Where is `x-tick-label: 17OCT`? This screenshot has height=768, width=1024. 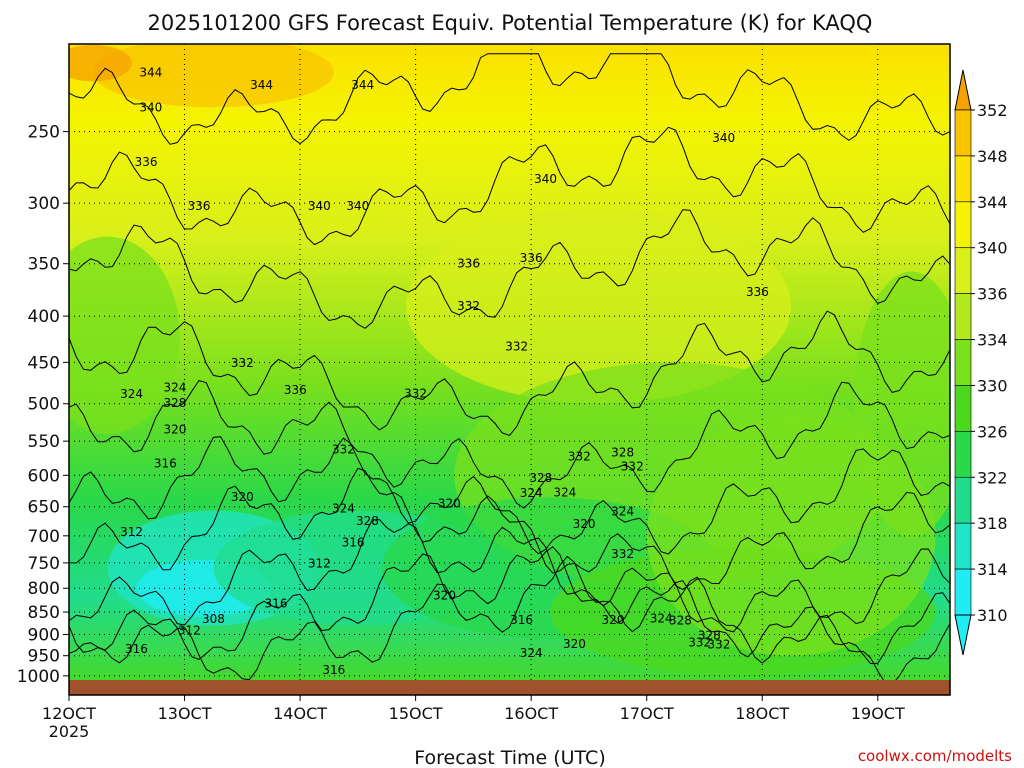
x-tick-label: 17OCT is located at coordinates (647, 713).